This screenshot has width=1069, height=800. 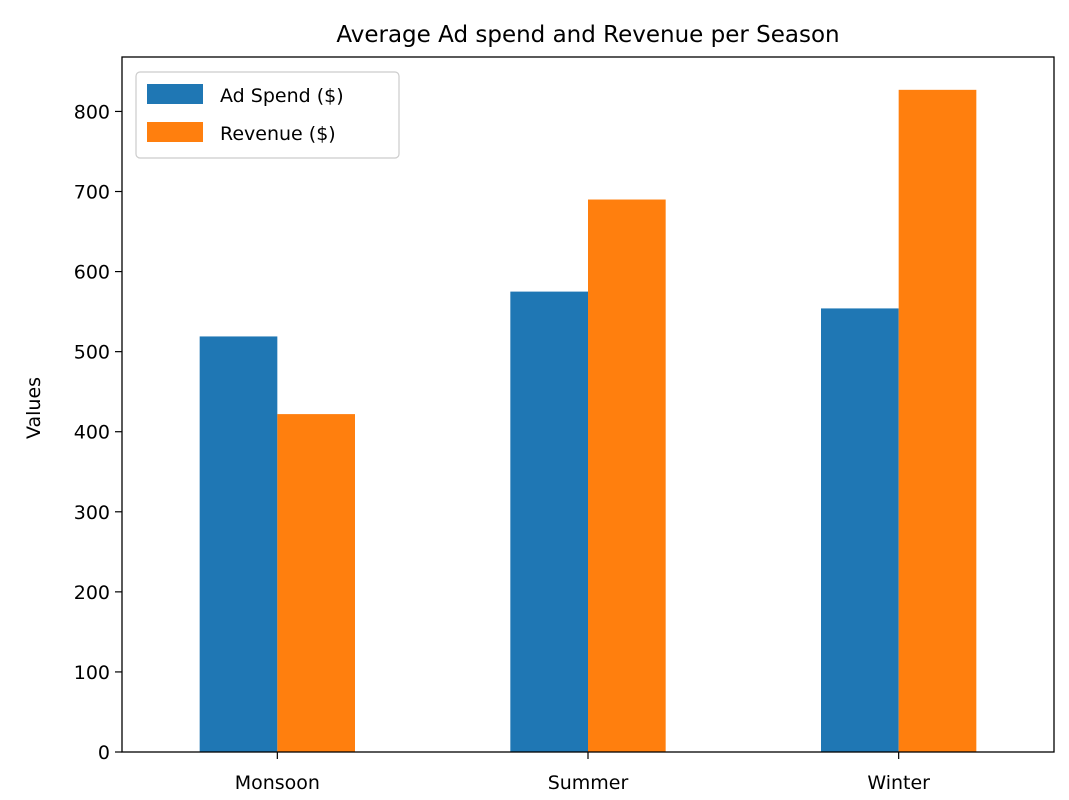 I want to click on y-tick-label: 500, so click(x=92, y=353).